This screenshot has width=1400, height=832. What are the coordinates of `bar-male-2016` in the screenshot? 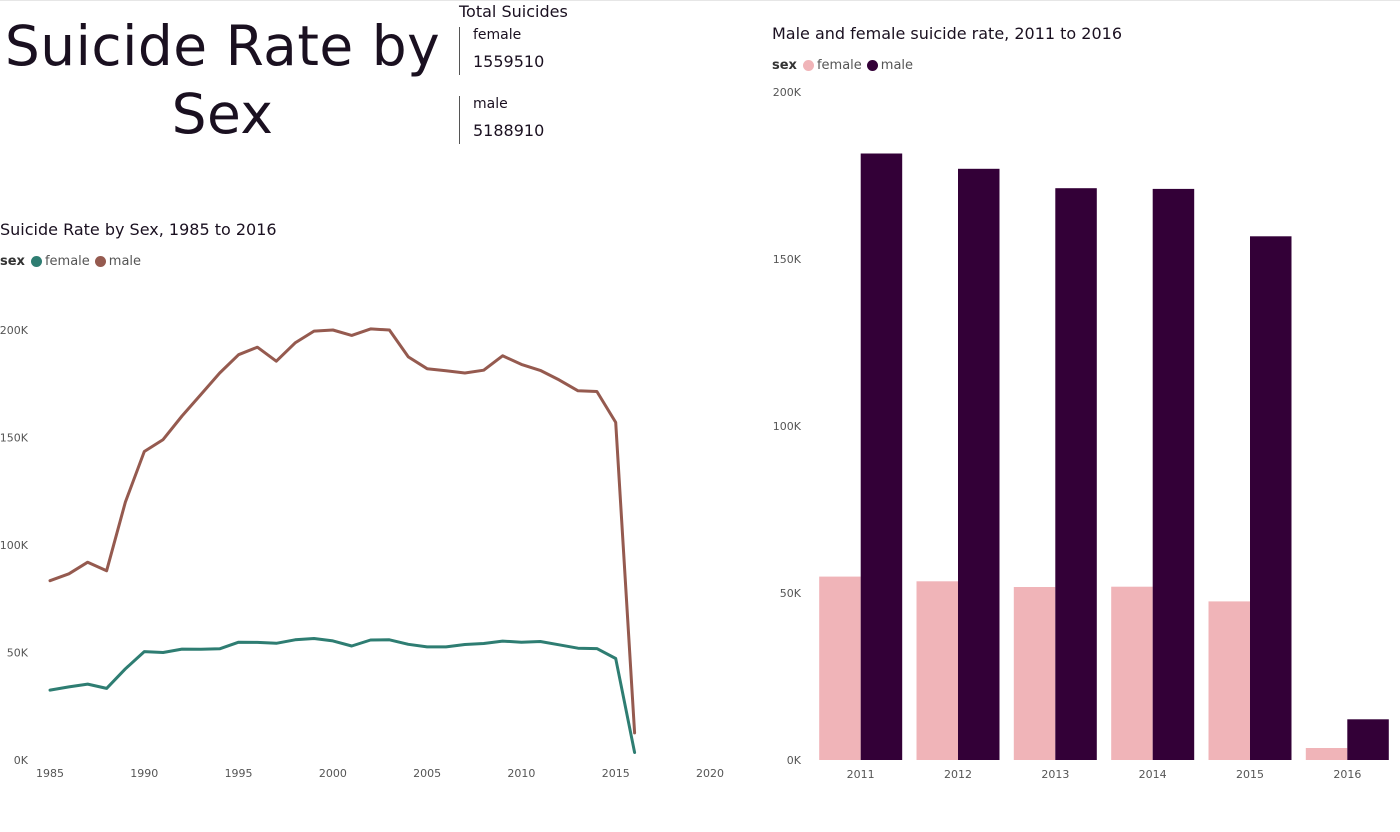 It's located at (1368, 739).